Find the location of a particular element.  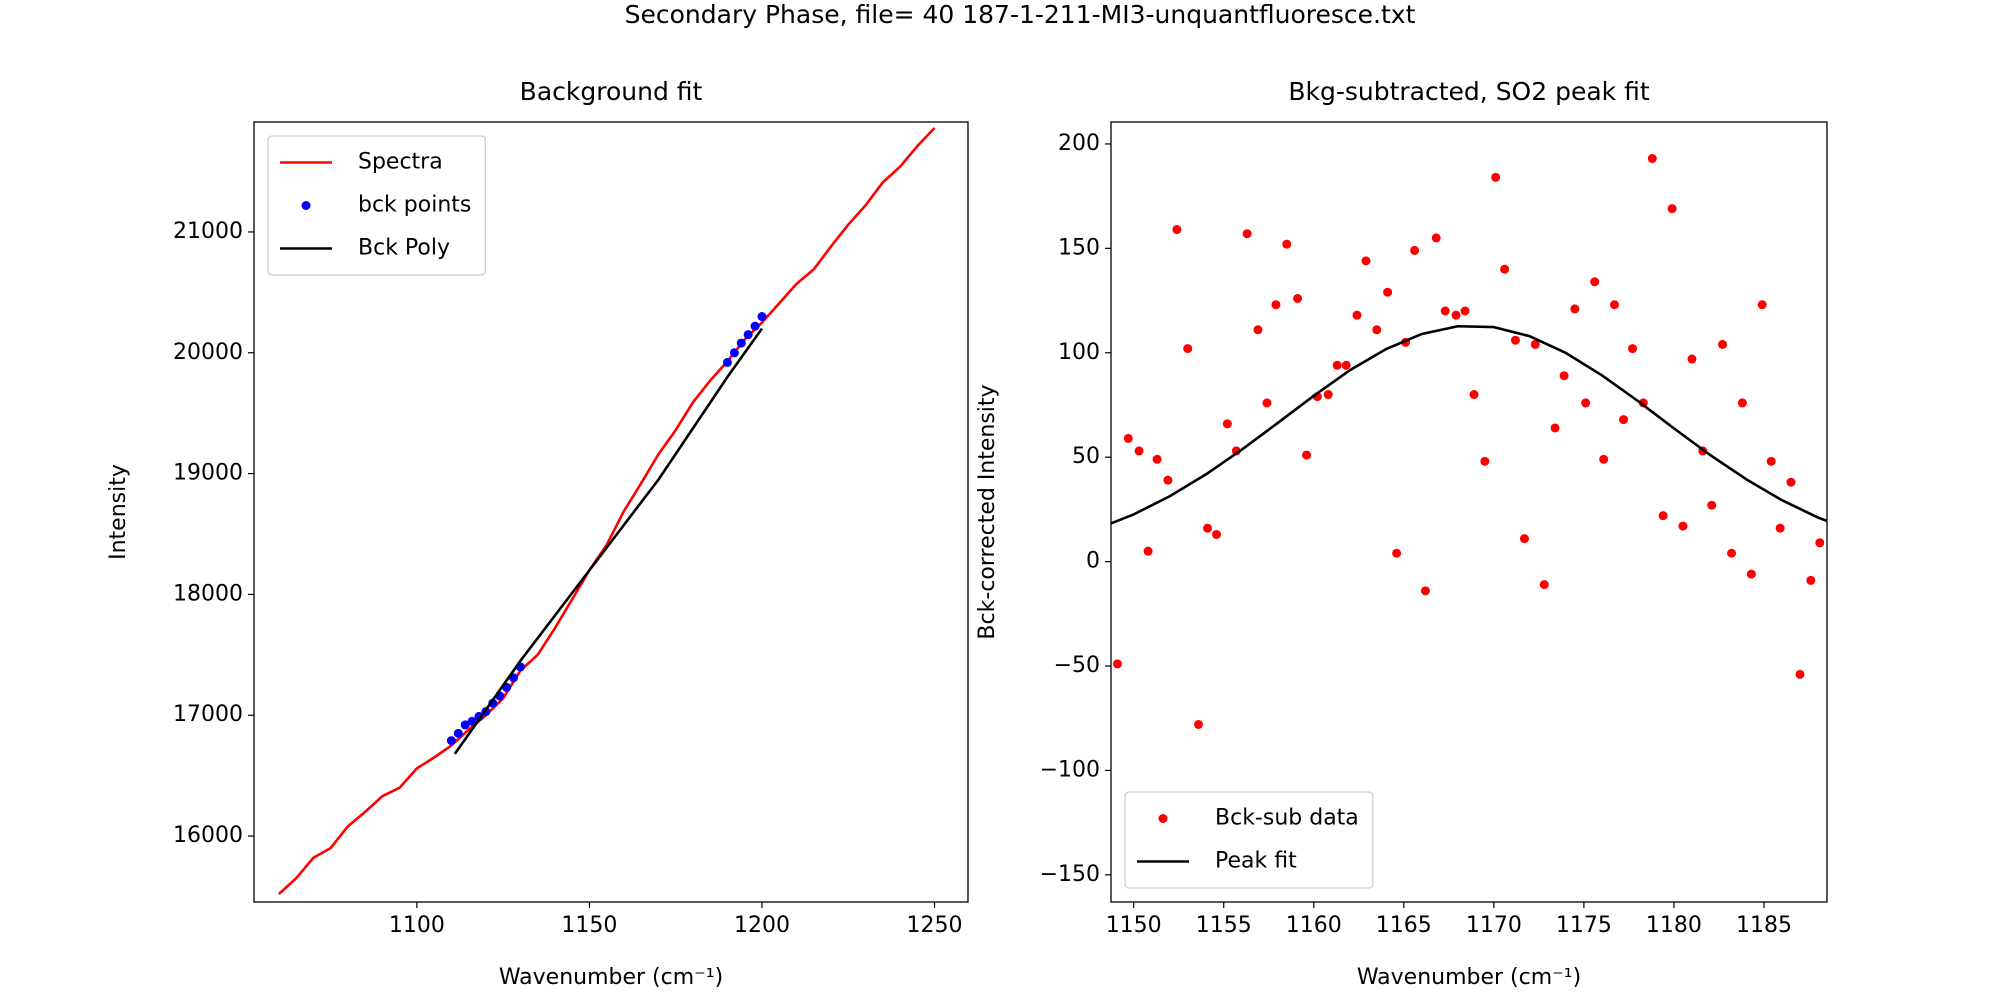

x-tick-label: 1165 is located at coordinates (1404, 925).